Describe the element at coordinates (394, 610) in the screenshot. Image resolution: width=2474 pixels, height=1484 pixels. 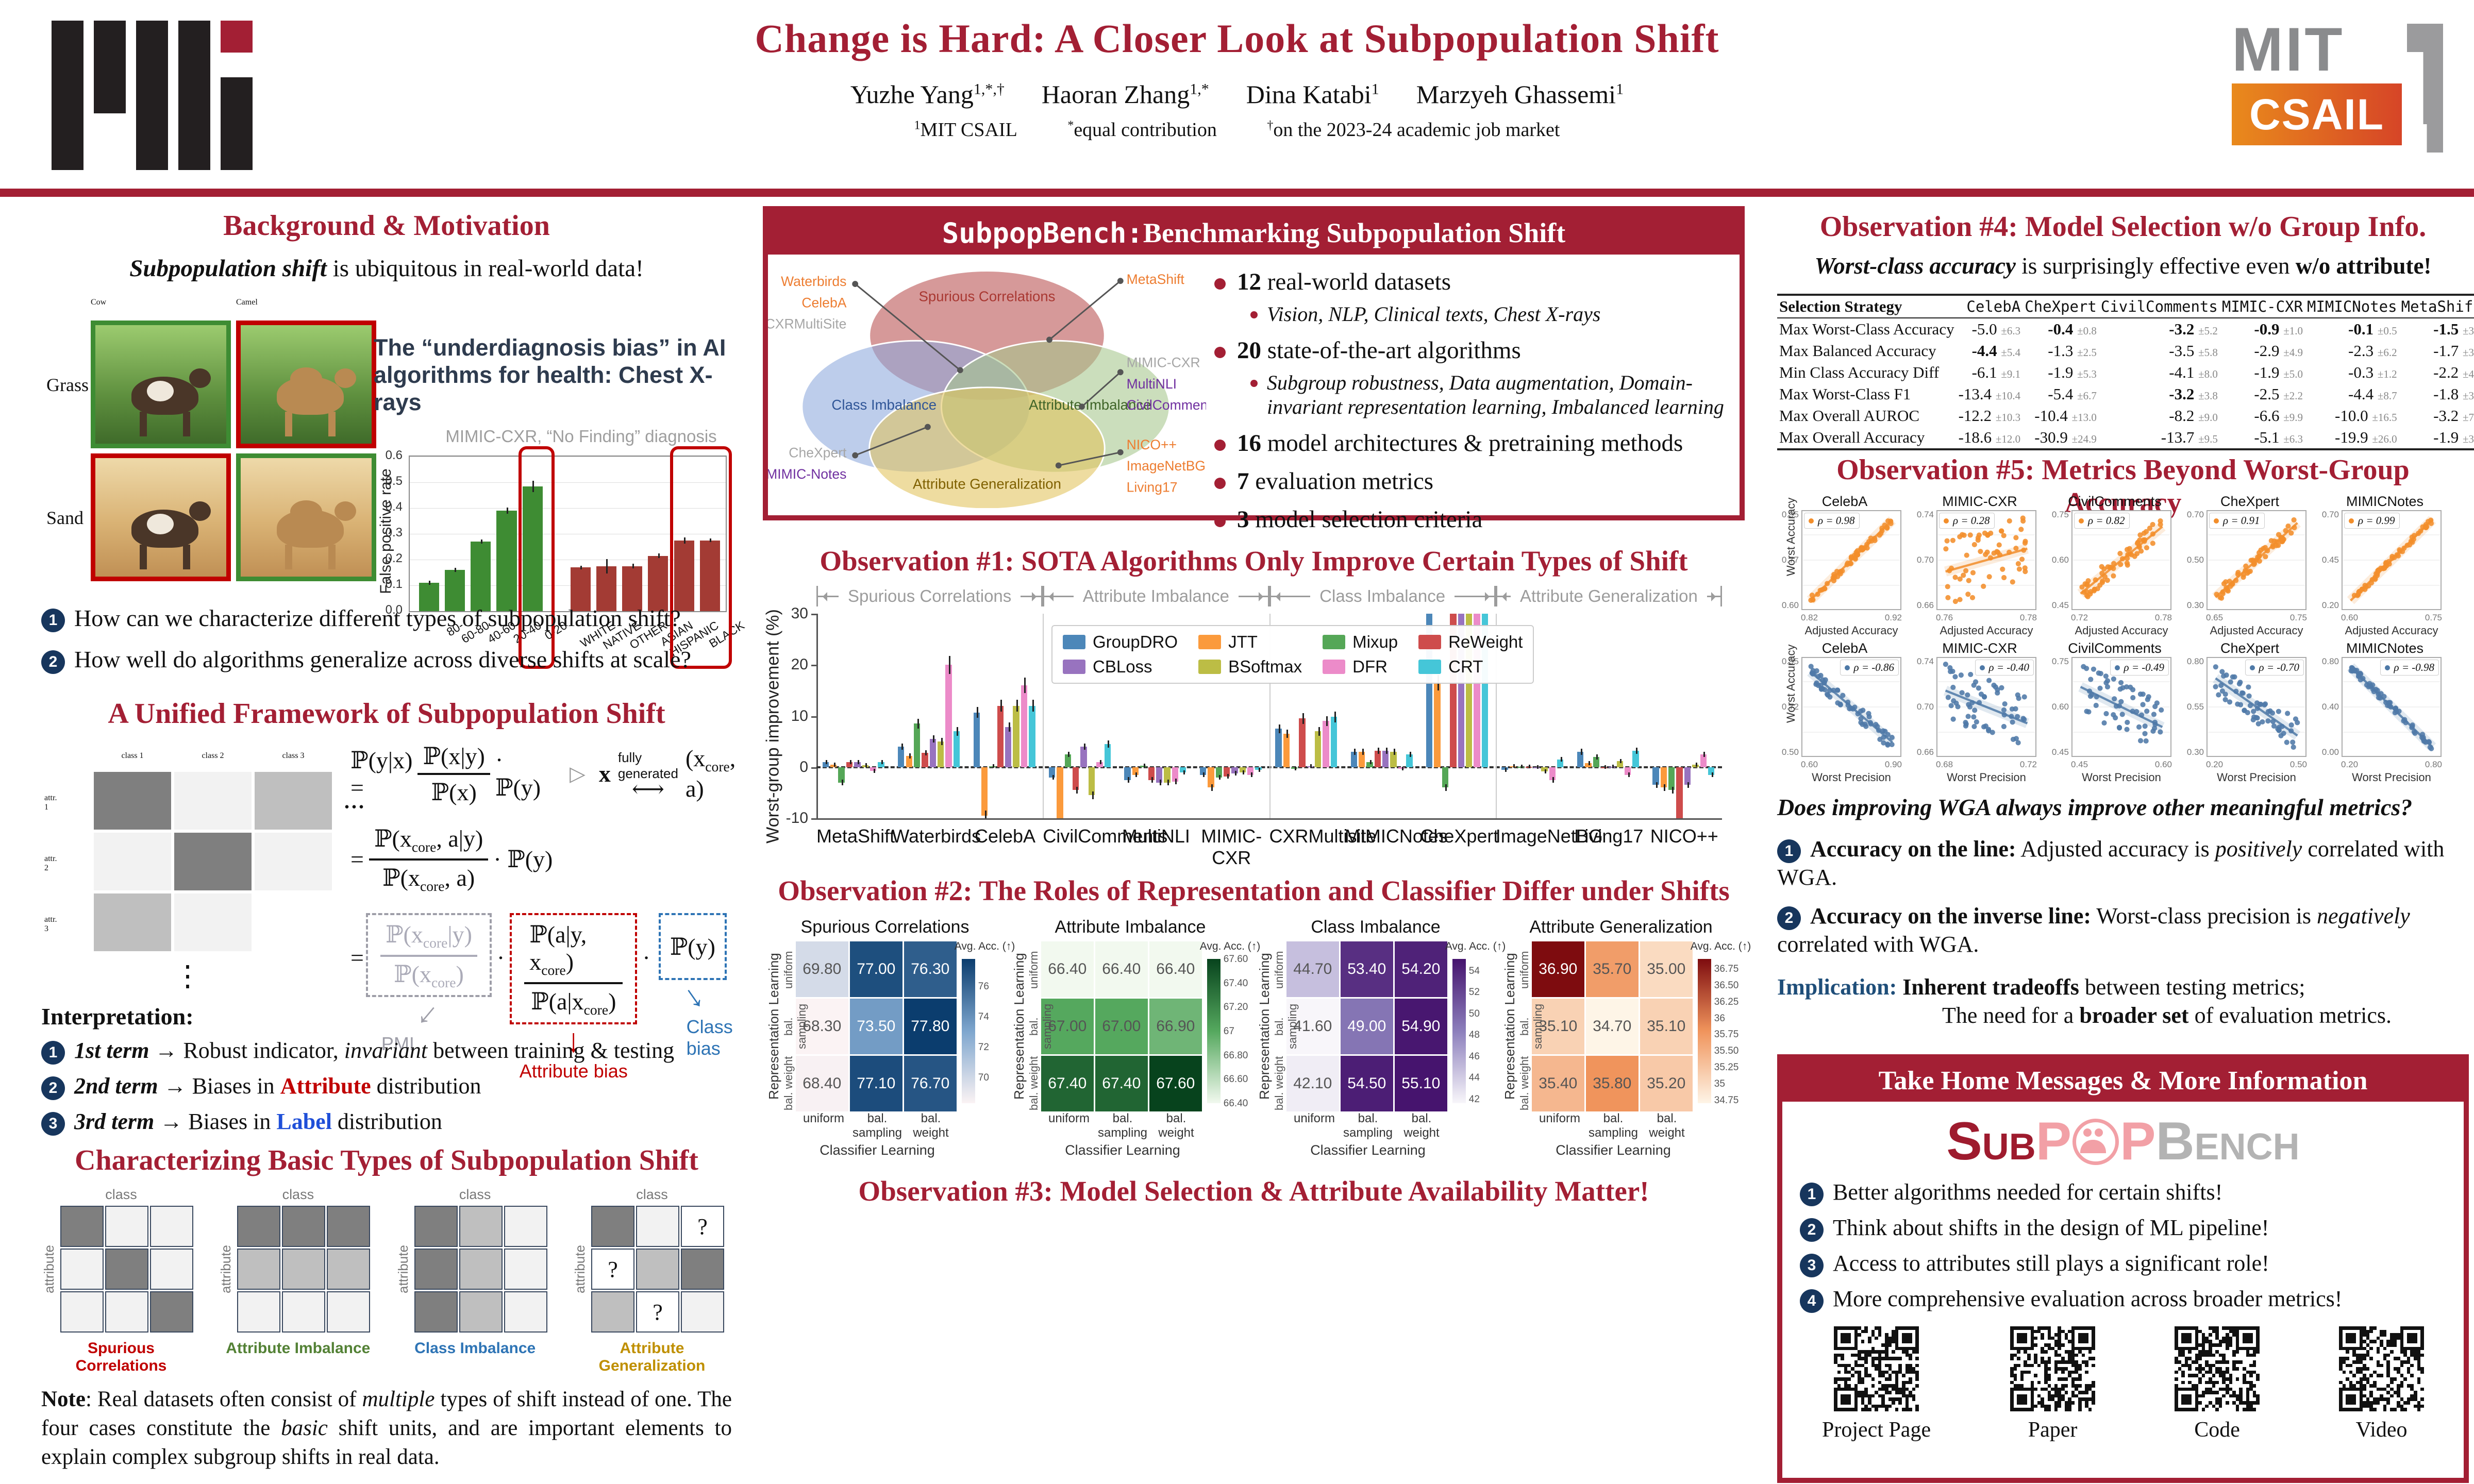
I see `fpr-y-tick: 0.0` at that location.